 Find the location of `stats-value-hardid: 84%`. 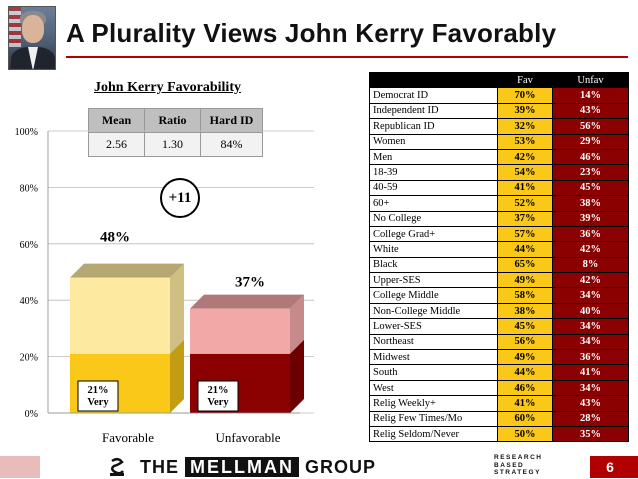

stats-value-hardid: 84% is located at coordinates (231, 144).